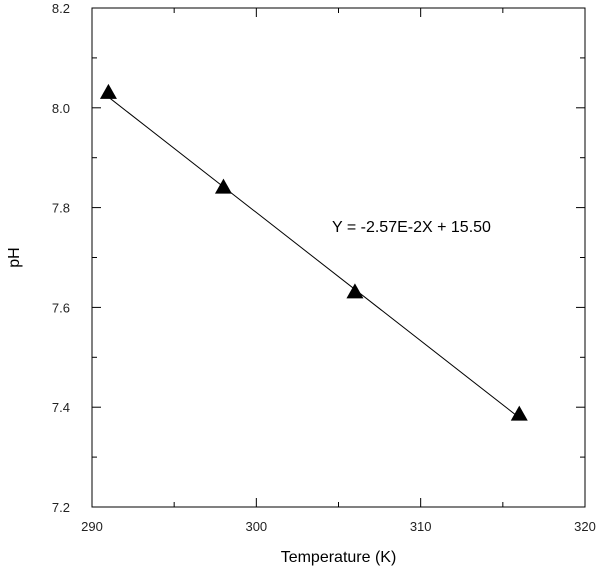 Image resolution: width=600 pixels, height=570 pixels. Describe the element at coordinates (61, 307) in the screenshot. I see `y-tick-label: 7.6` at that location.